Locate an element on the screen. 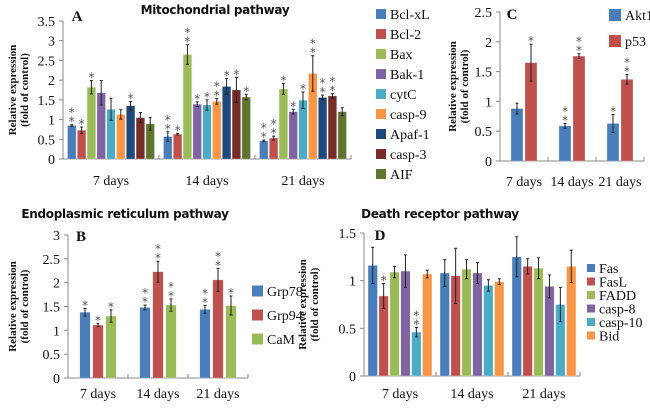 Image resolution: width=650 pixels, height=409 pixels. bar-bcl-xl is located at coordinates (72, 142).